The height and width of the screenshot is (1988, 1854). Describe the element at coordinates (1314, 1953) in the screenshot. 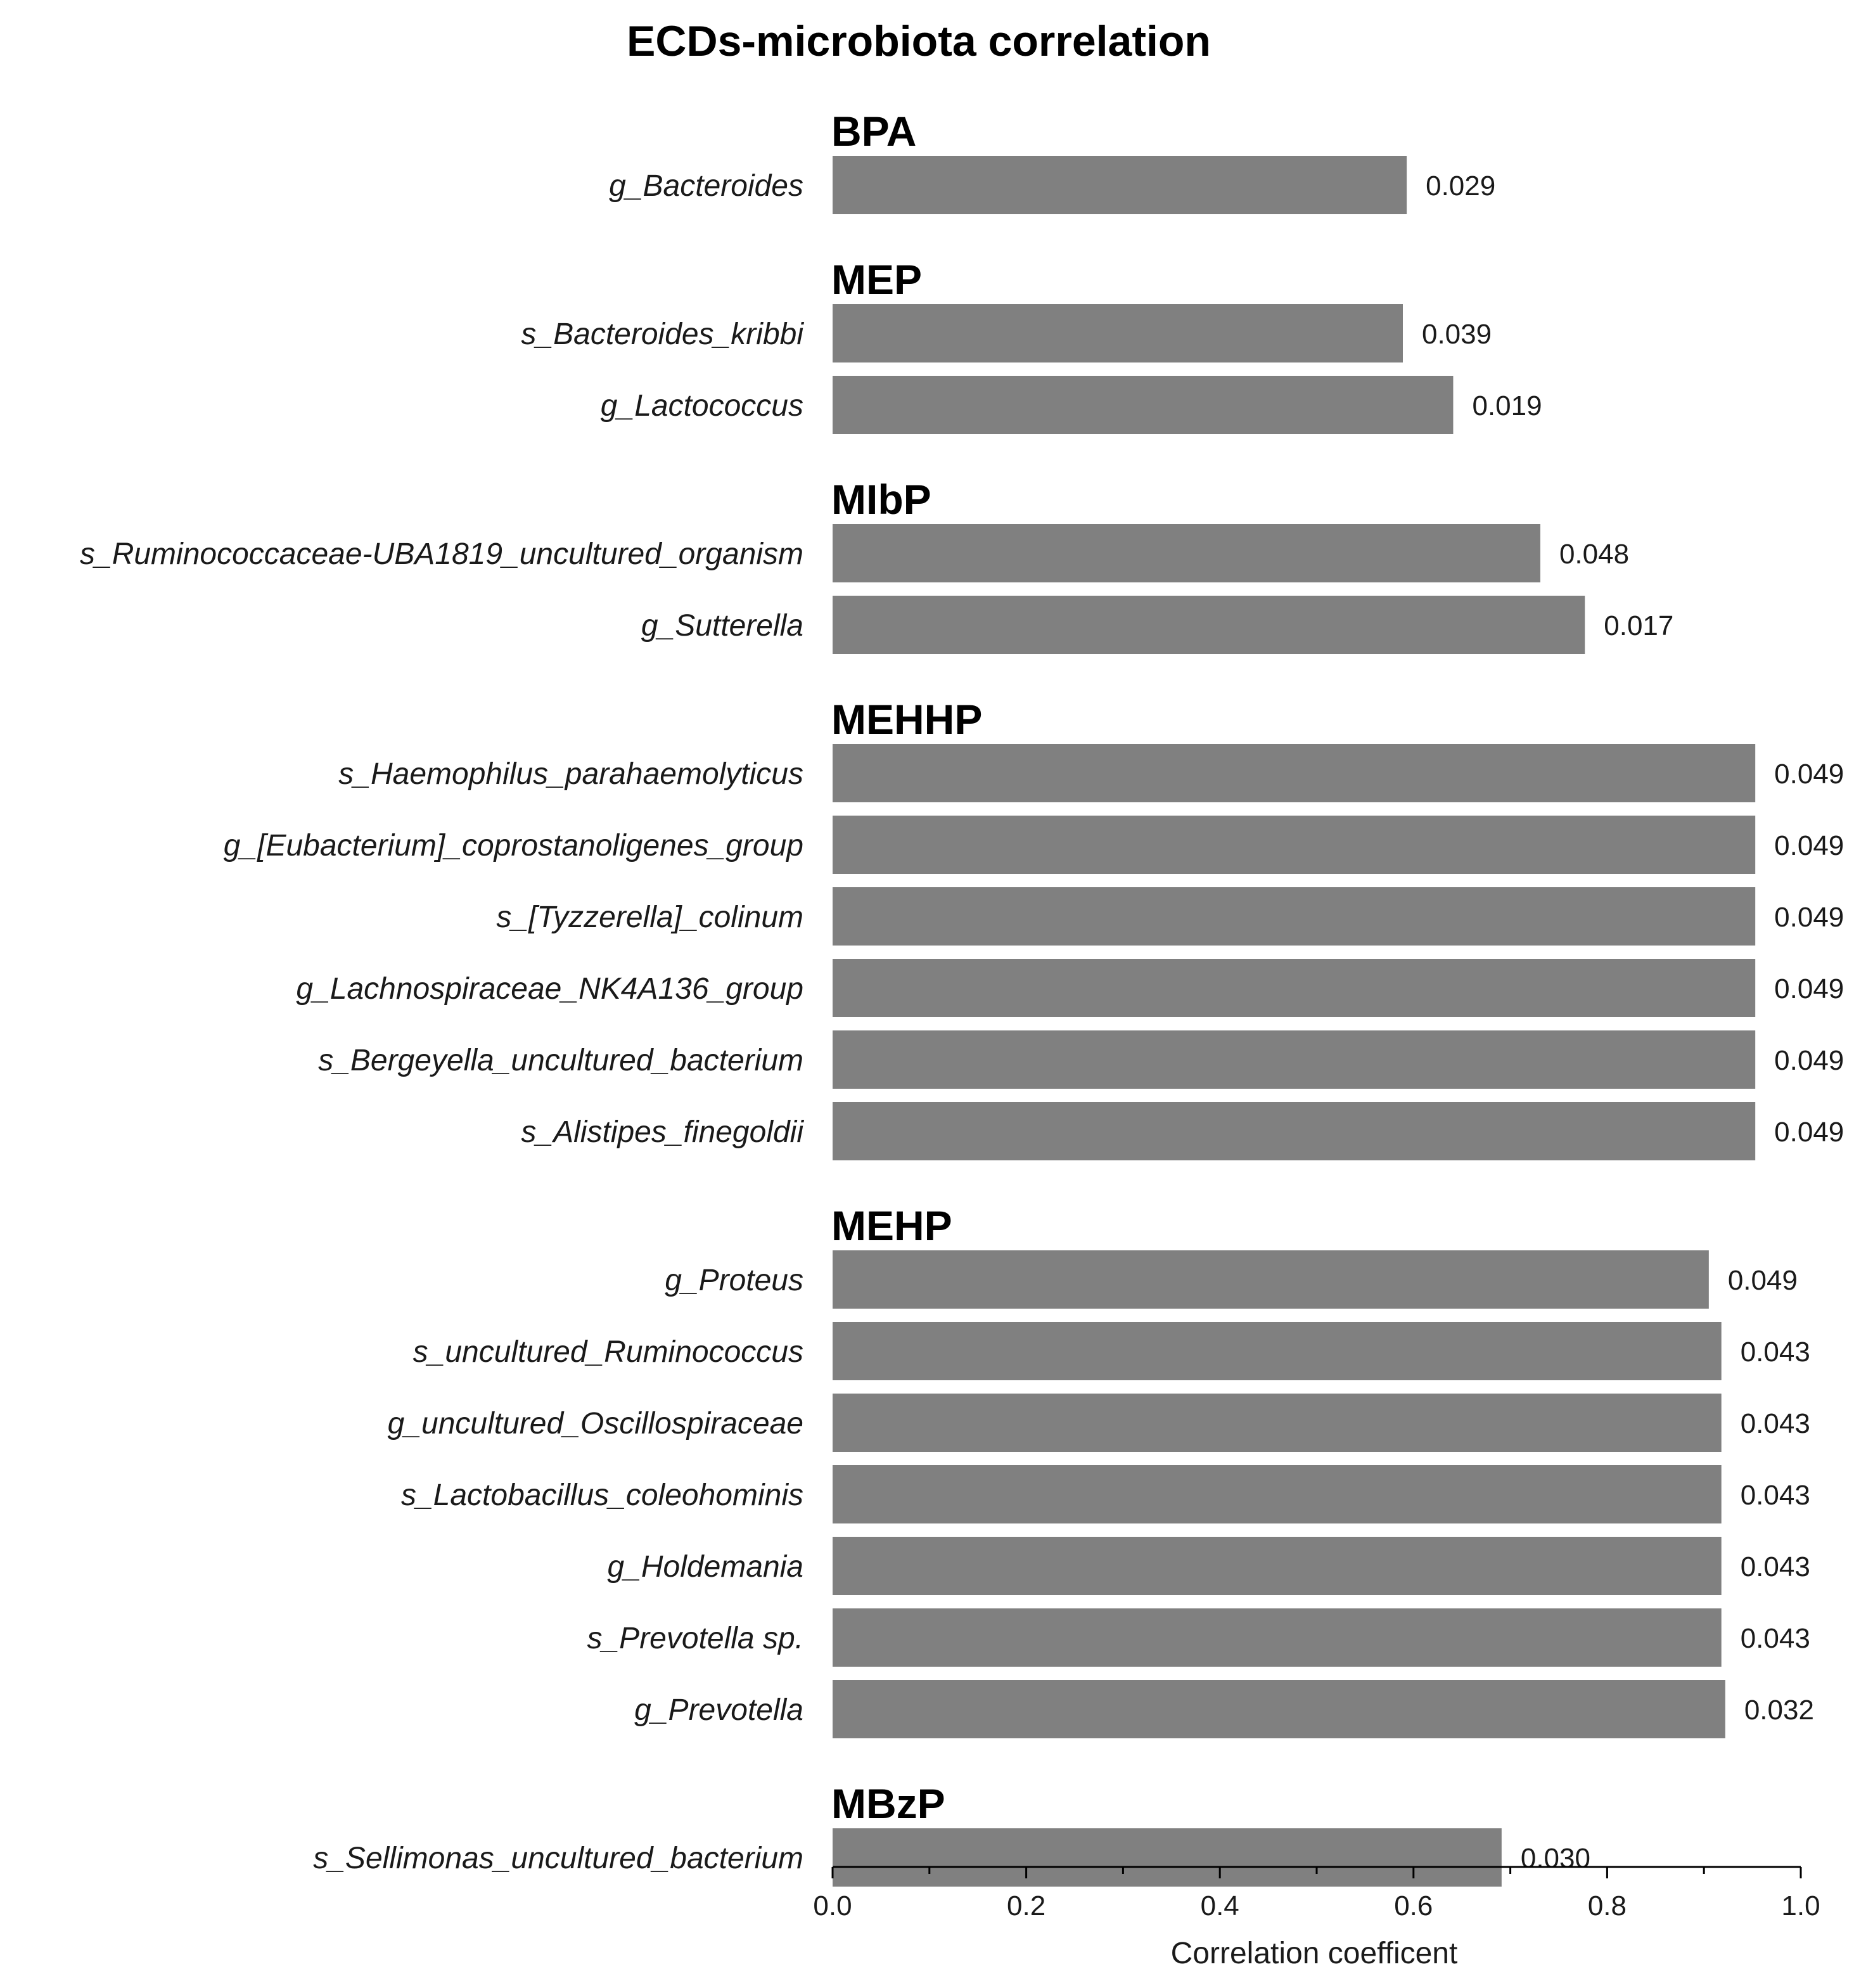

I see `x-axis-label: Correlation coefficent` at that location.